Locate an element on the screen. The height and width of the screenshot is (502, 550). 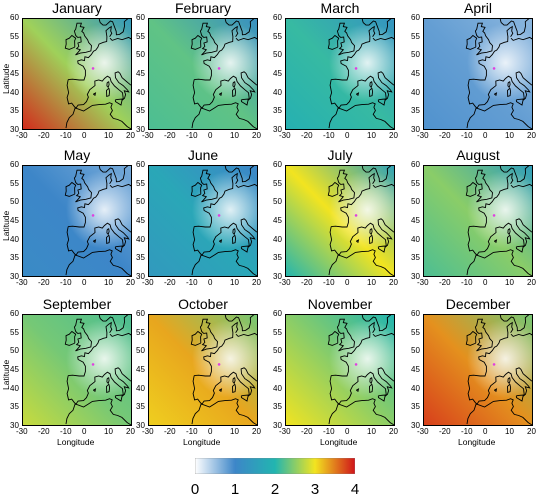
colorbar-tick-label: 3 is located at coordinates (315, 489).